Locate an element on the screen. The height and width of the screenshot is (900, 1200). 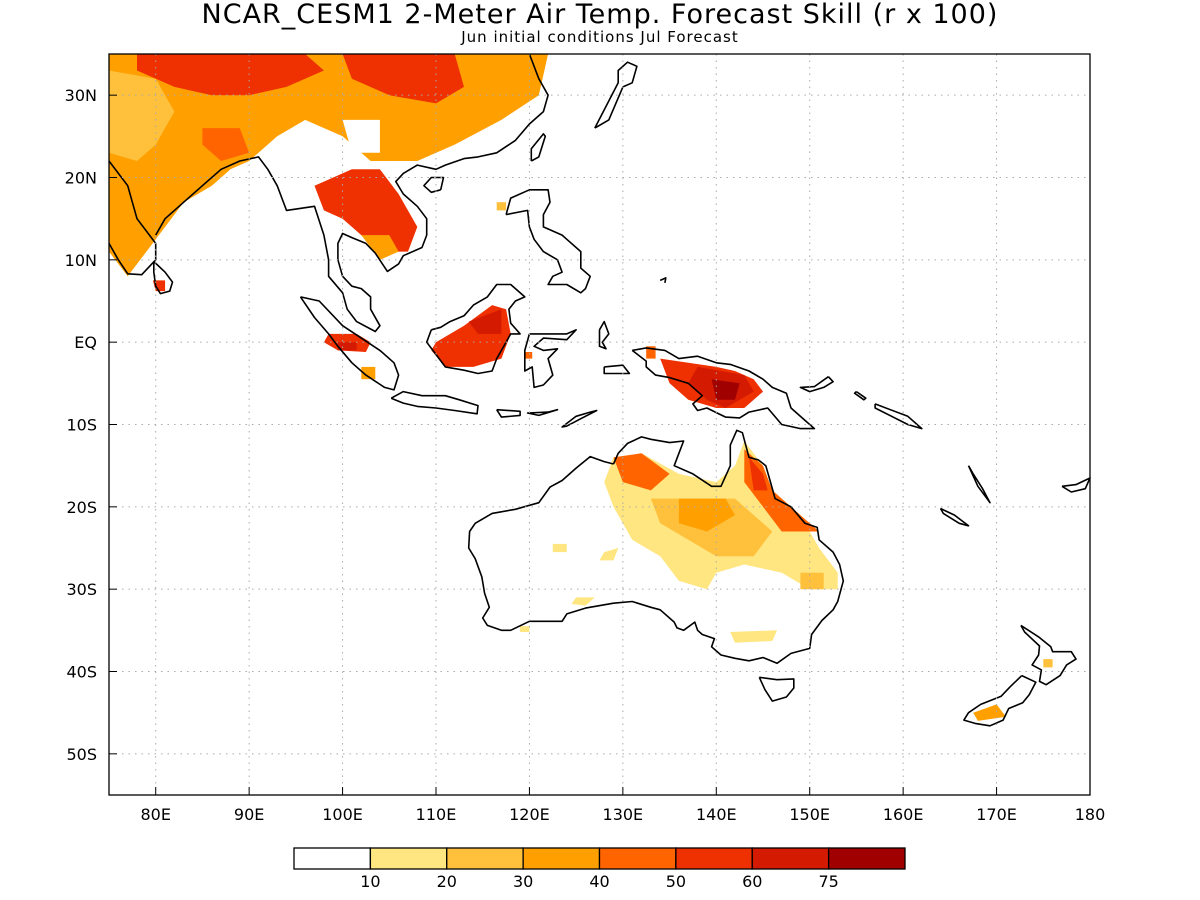
coast-fiji is located at coordinates (1076, 485).